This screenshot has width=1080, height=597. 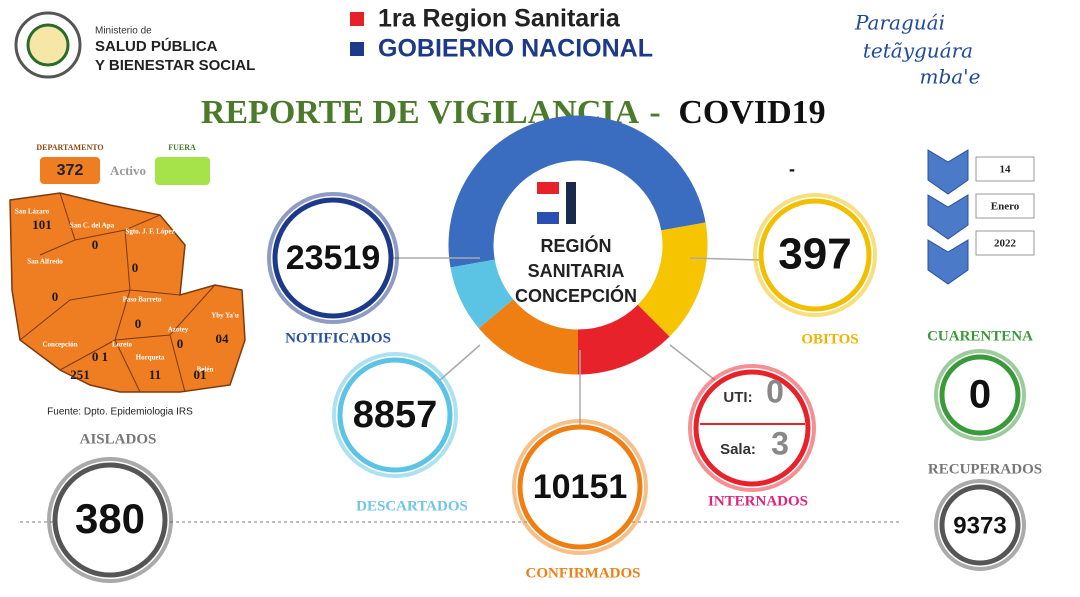 I want to click on ministry-line: Y BIENESTAR SOCIAL, so click(x=175, y=65).